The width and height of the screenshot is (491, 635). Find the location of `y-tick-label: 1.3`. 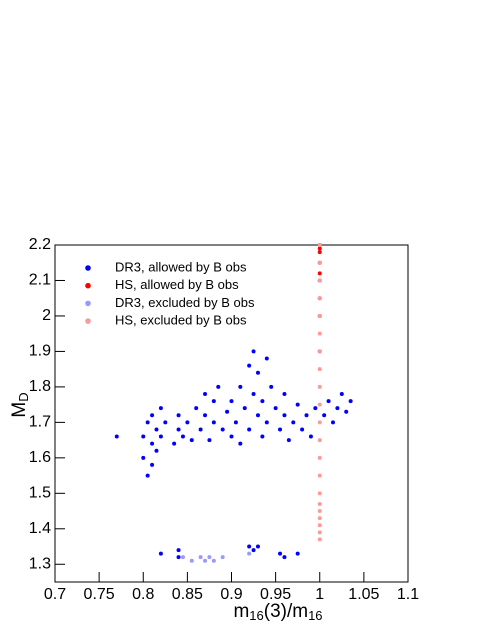

y-tick-label: 1.3 is located at coordinates (40, 563).